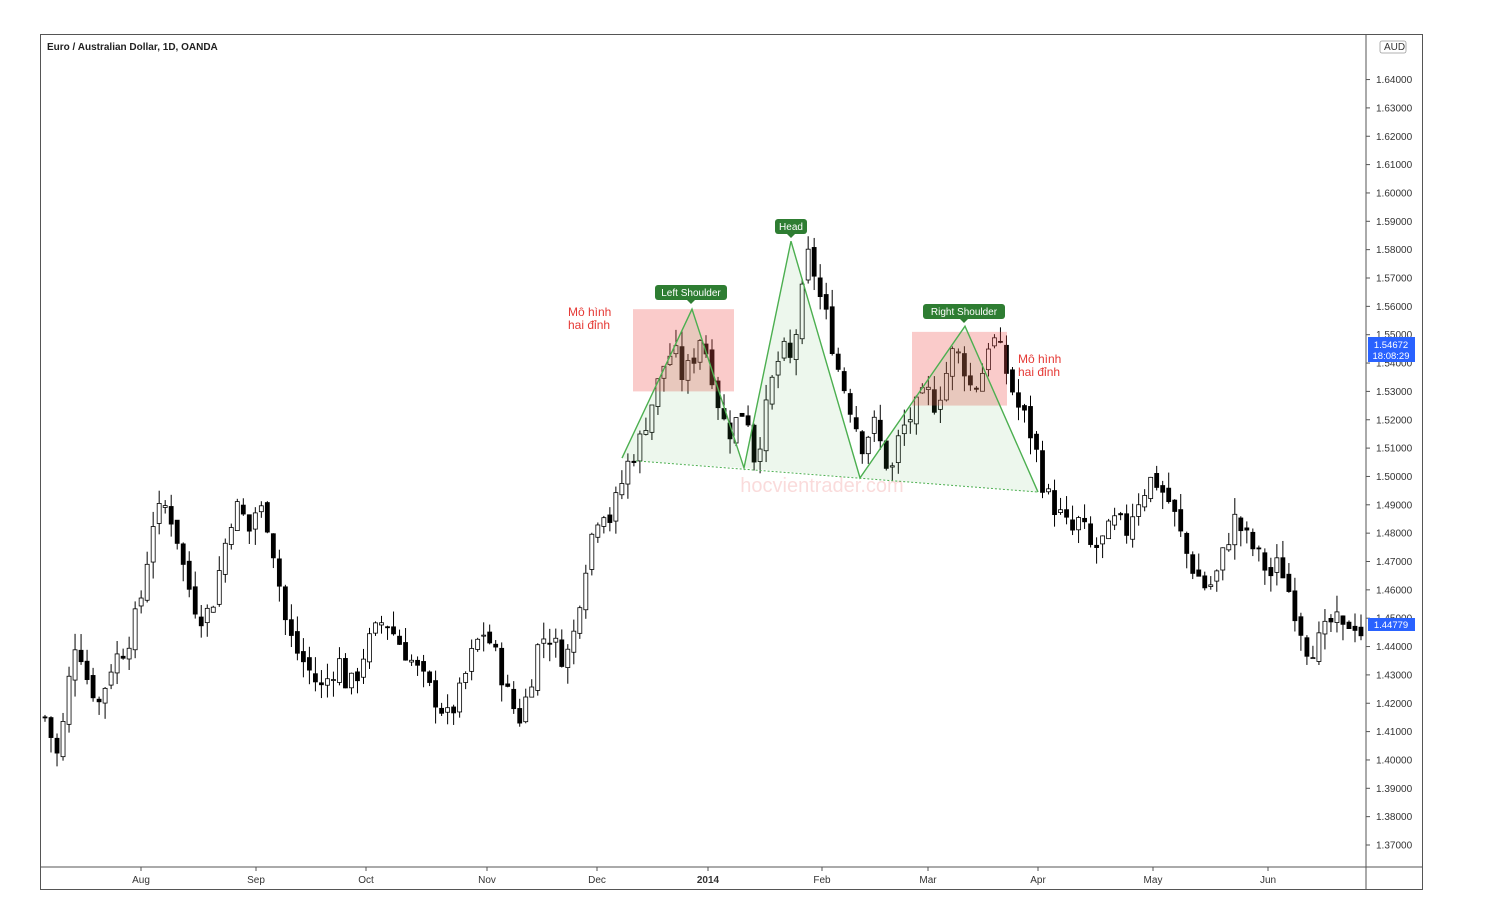 This screenshot has width=1496, height=922. I want to click on watermark: hocvientrader.com, so click(821, 486).